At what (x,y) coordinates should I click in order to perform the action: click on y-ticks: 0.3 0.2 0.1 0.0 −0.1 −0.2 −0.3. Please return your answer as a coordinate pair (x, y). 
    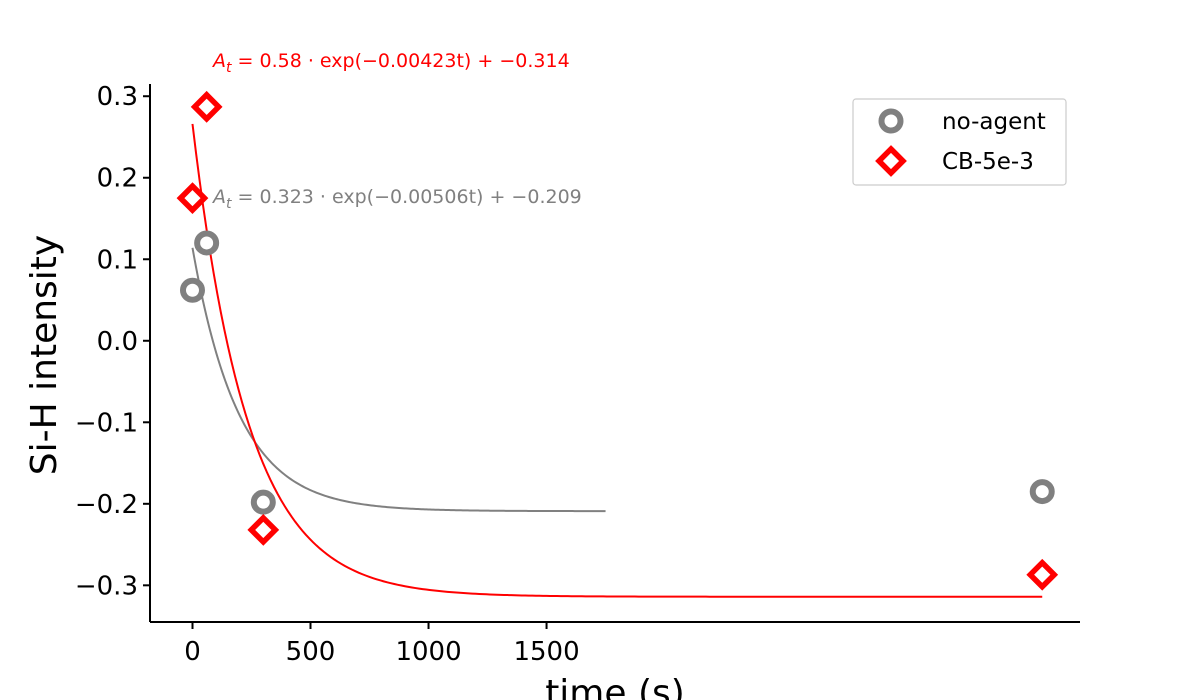
    Looking at the image, I should click on (112, 341).